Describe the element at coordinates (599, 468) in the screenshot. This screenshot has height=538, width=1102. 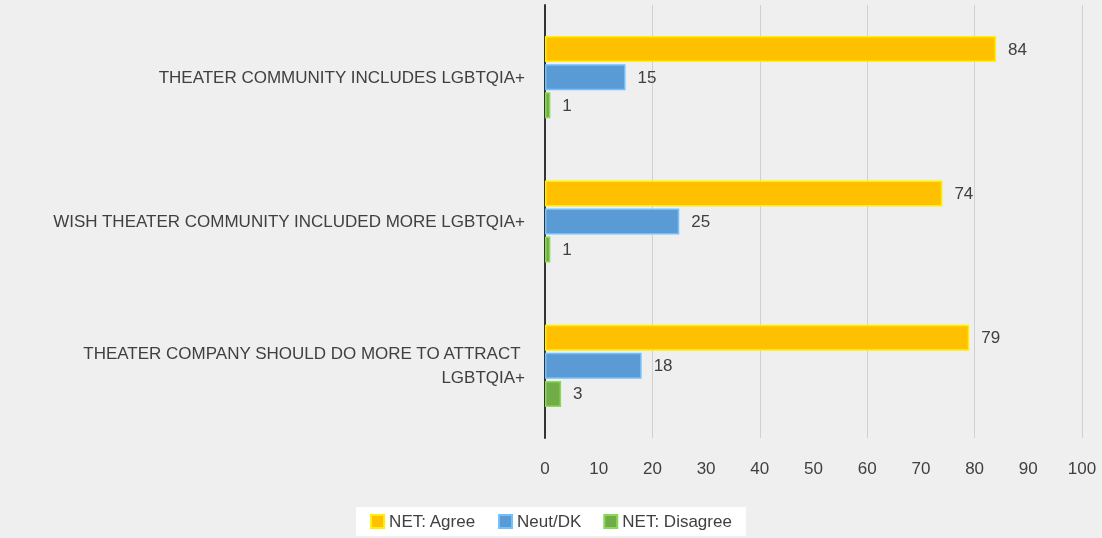
I see `x-tick-label: 10` at that location.